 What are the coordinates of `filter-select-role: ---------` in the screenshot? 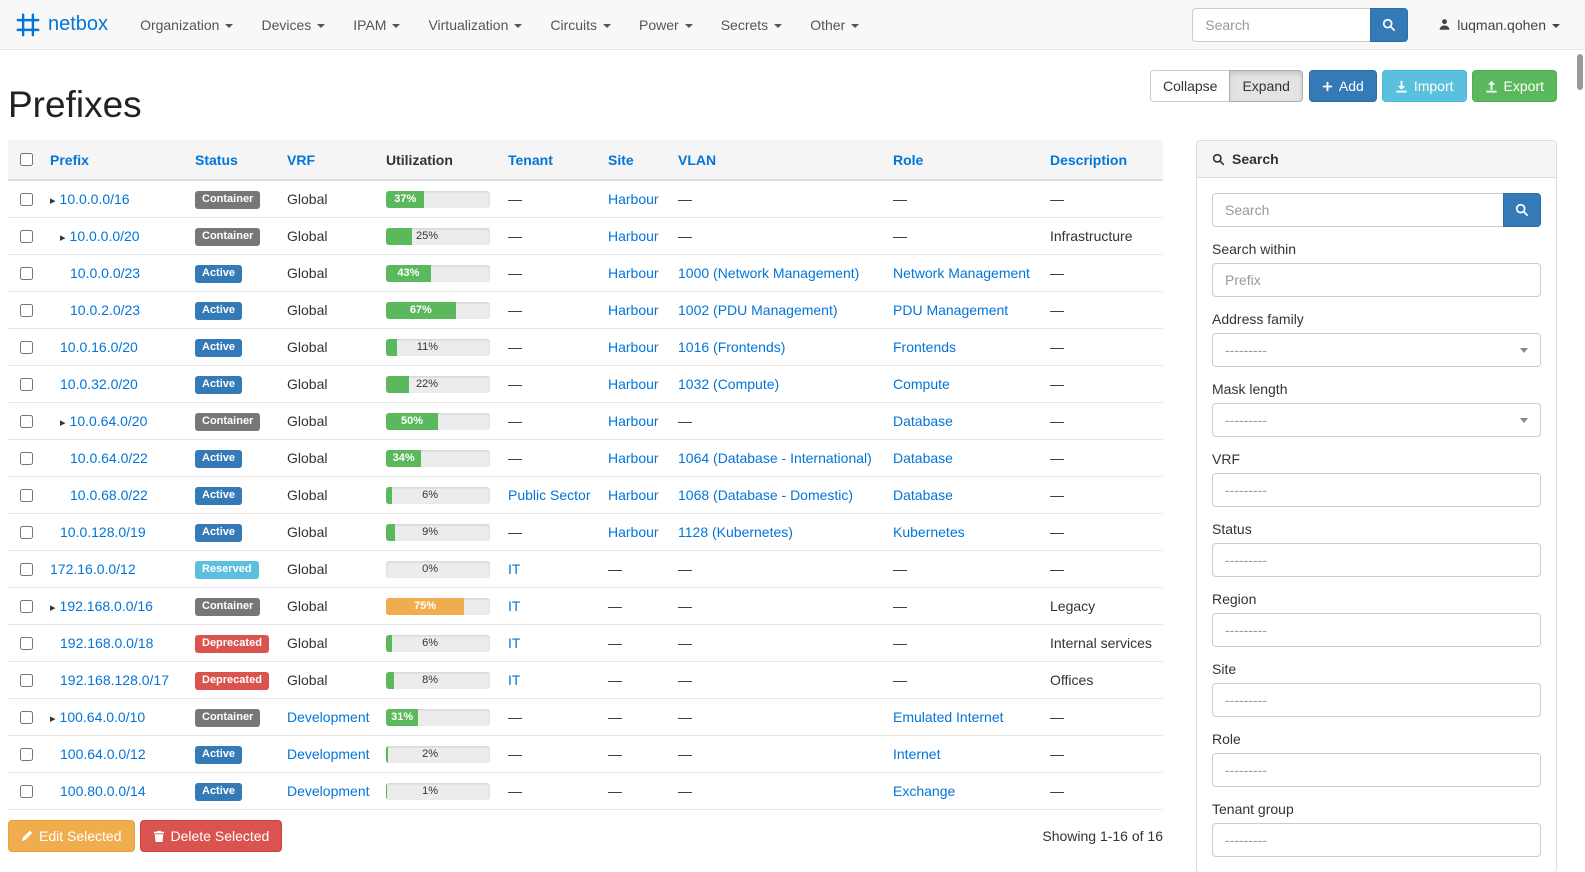 It's located at (1376, 770).